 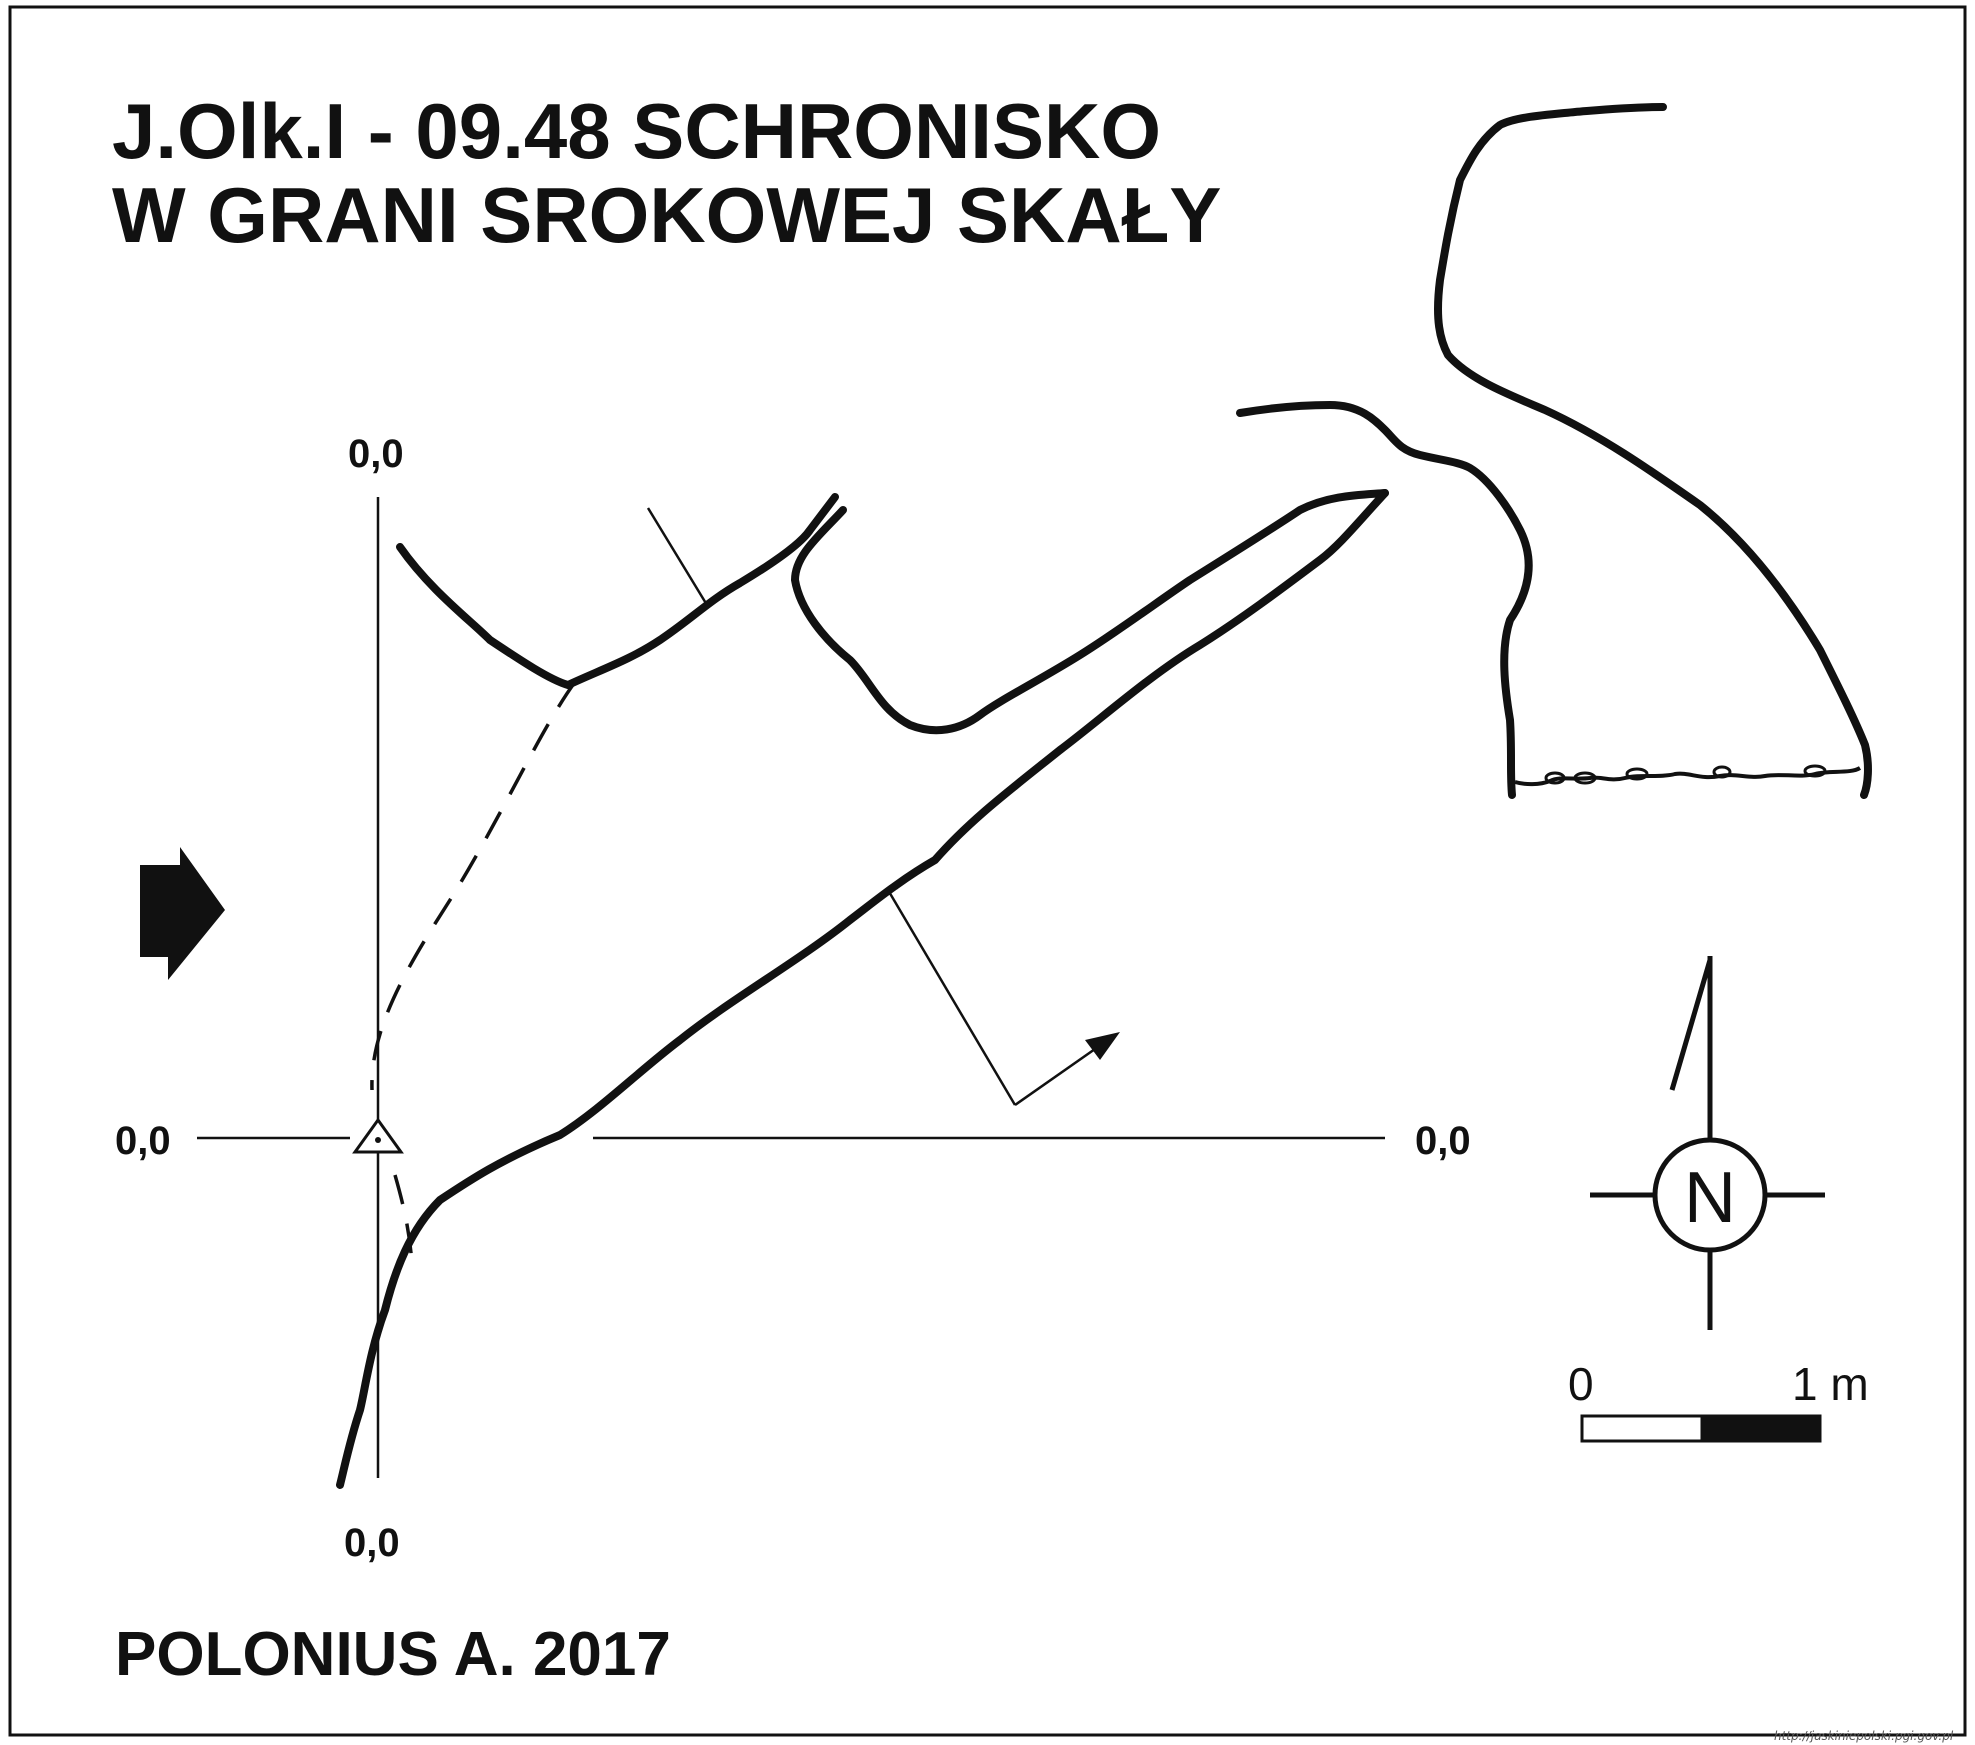 I want to click on north-label: N, so click(x=1710, y=1198).